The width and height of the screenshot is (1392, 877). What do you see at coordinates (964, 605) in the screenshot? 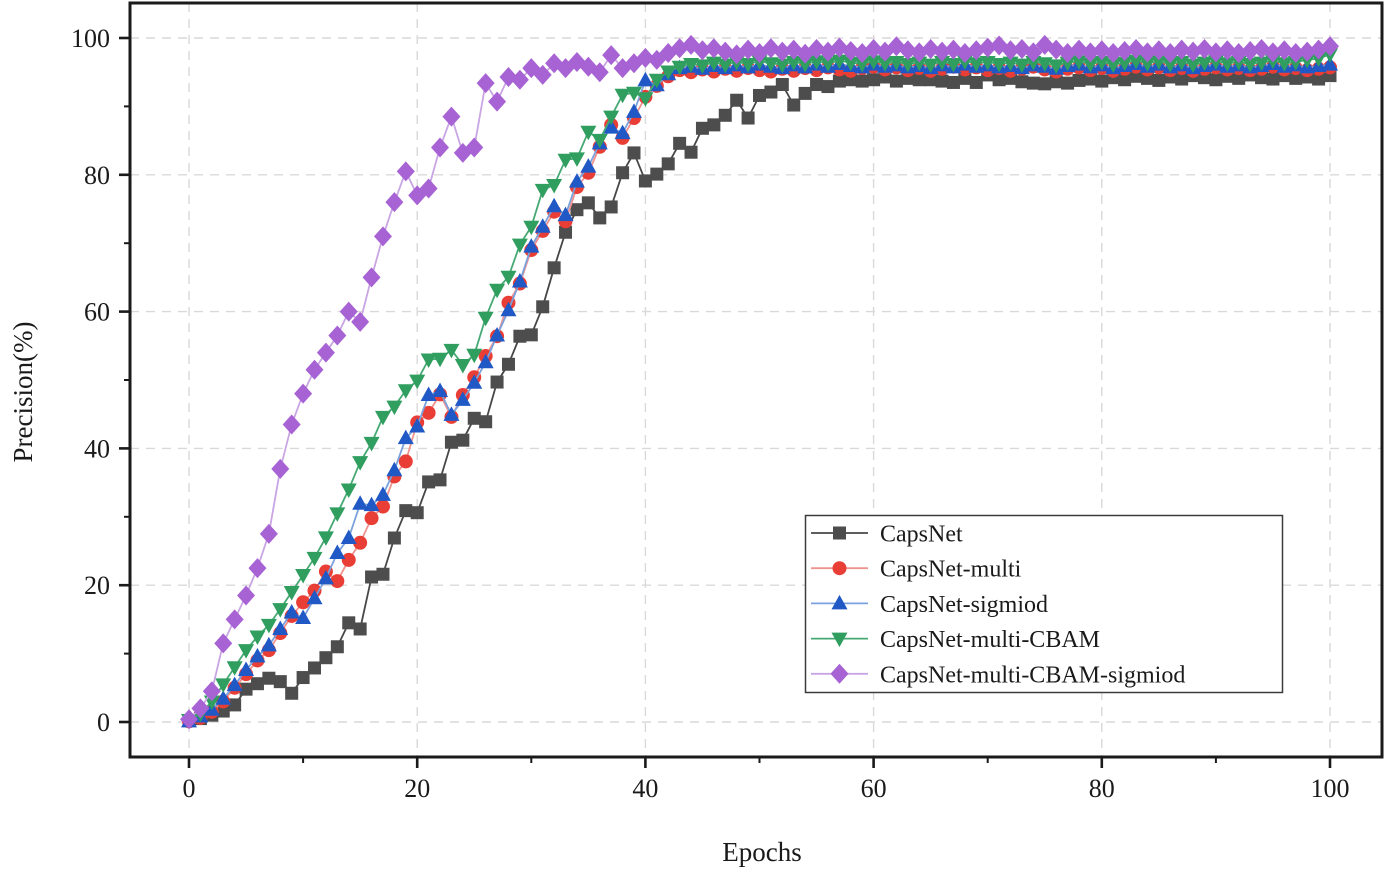
I see `legend-label: CapsNet-sigmiod` at bounding box center [964, 605].